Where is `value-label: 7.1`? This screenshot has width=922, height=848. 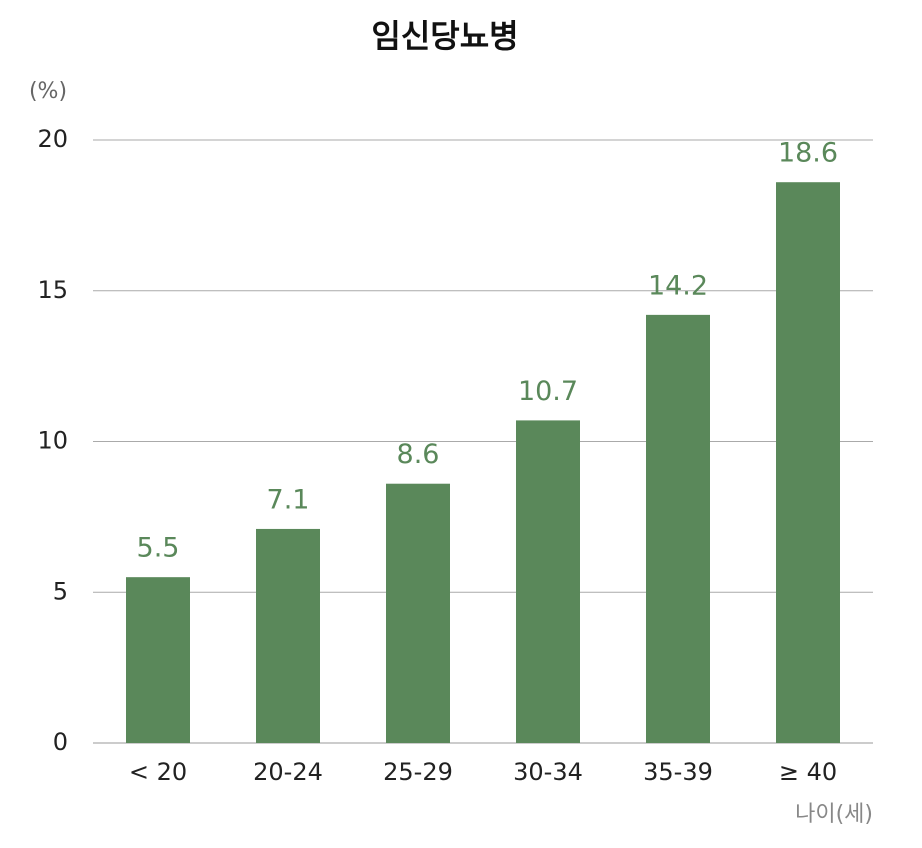
value-label: 7.1 is located at coordinates (288, 499).